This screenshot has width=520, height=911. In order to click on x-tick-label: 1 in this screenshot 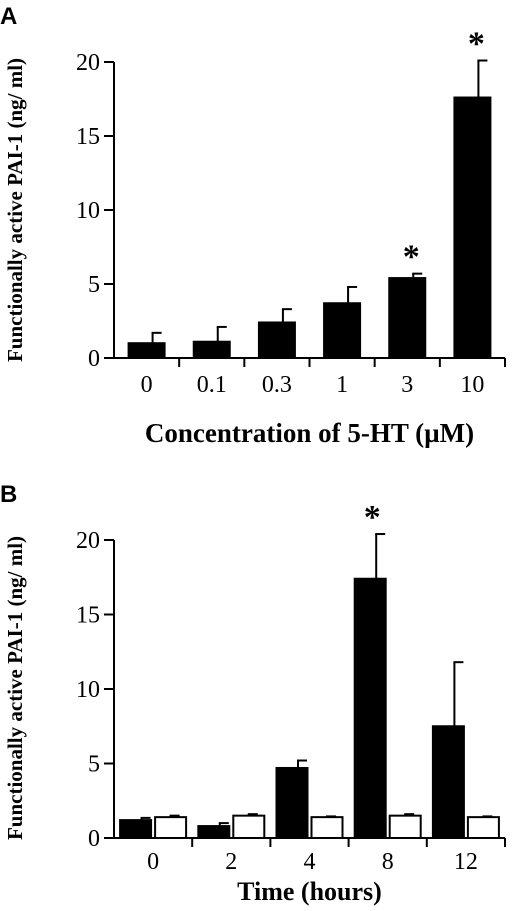, I will do `click(342, 385)`.